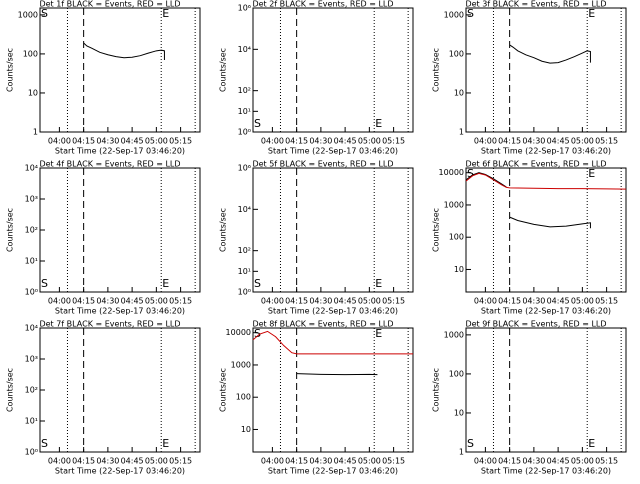 This screenshot has height=484, width=640. I want to click on chart-title: Det 7f BLACK = Events, RED = LLD, so click(109, 324).